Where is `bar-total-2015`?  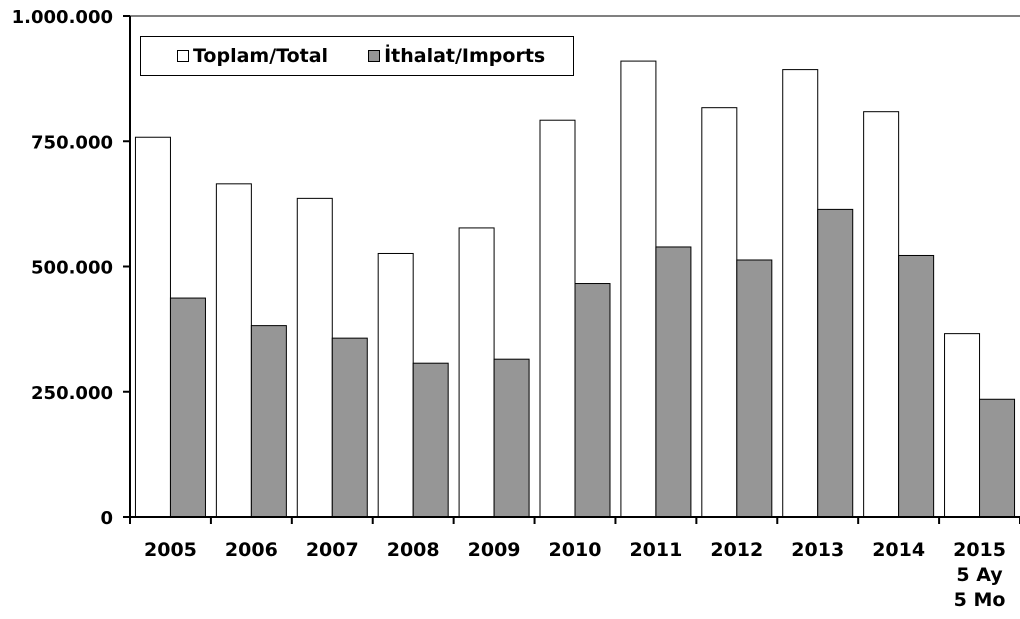 bar-total-2015 is located at coordinates (962, 425).